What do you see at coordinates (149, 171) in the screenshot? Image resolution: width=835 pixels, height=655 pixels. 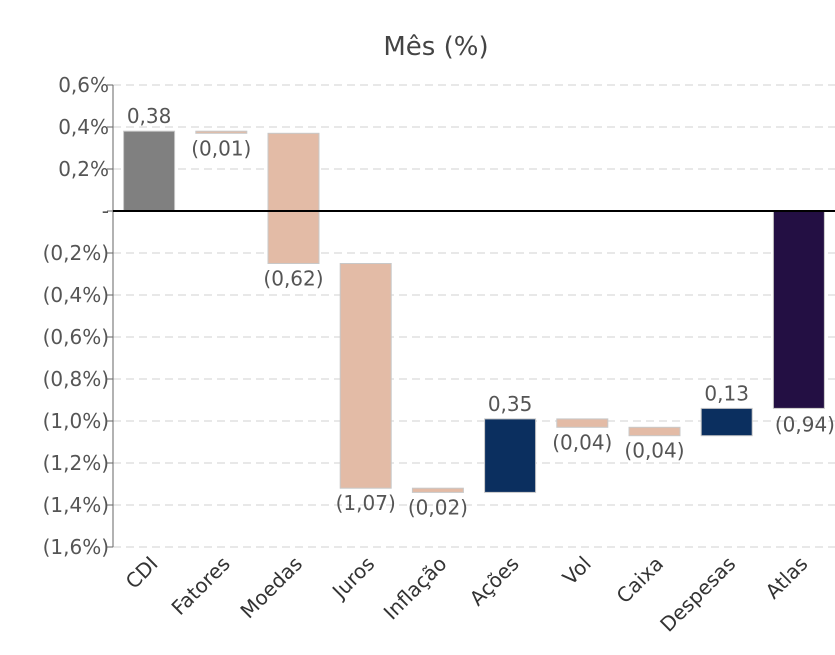 I see `bar-cdi` at bounding box center [149, 171].